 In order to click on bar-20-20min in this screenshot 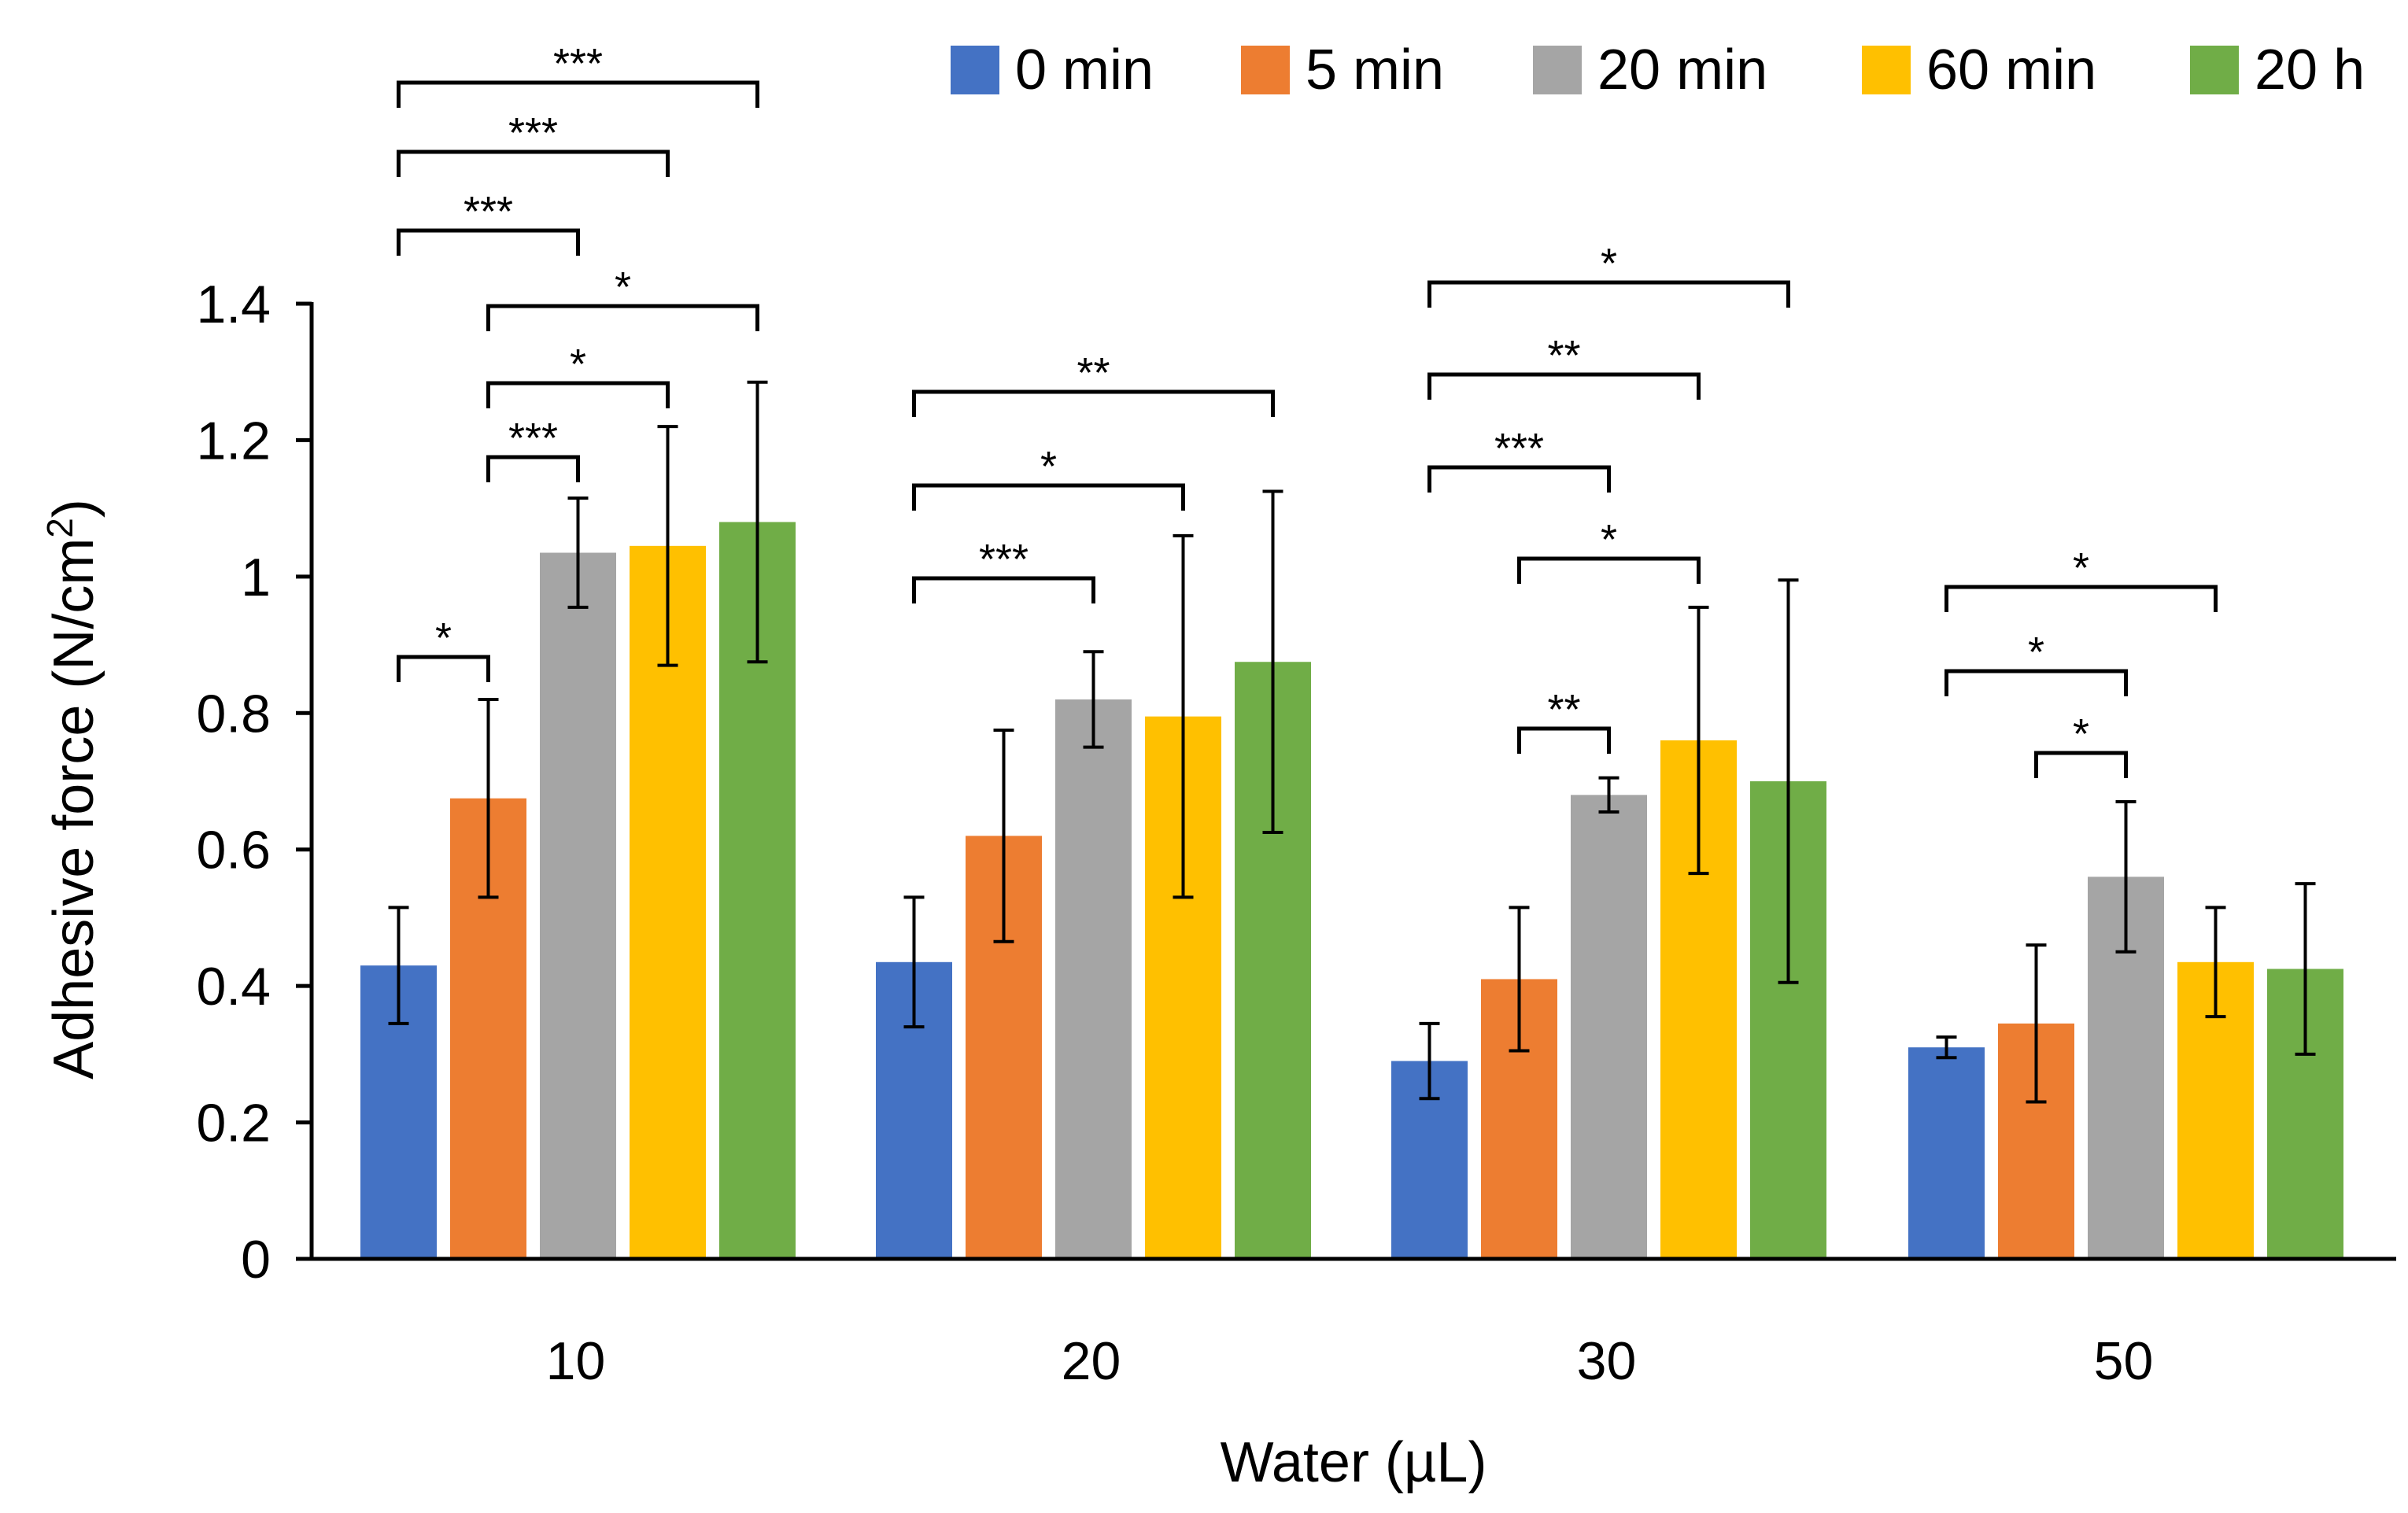, I will do `click(1093, 979)`.